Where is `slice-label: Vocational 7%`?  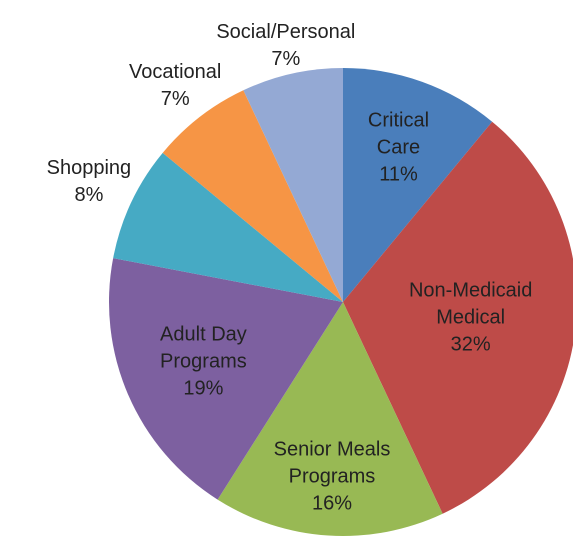 slice-label: Vocational 7% is located at coordinates (175, 86).